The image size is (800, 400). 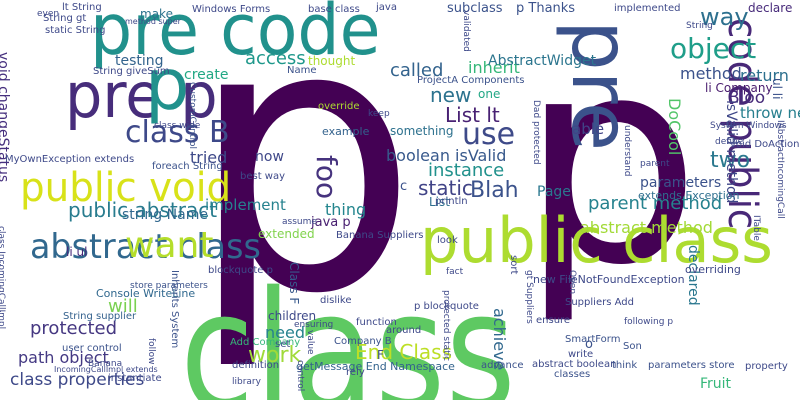 I want to click on cloud-word: Banana, so click(x=105, y=364).